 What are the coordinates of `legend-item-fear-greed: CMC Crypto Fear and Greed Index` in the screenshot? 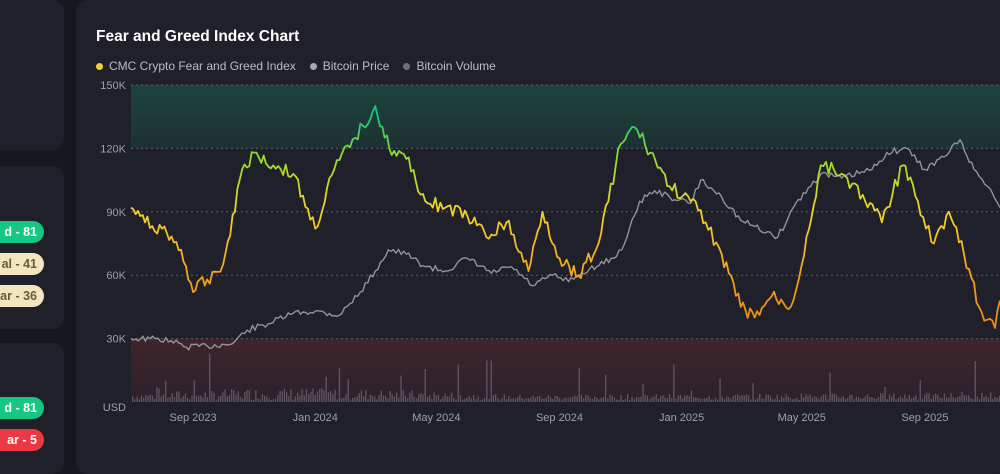 It's located at (196, 66).